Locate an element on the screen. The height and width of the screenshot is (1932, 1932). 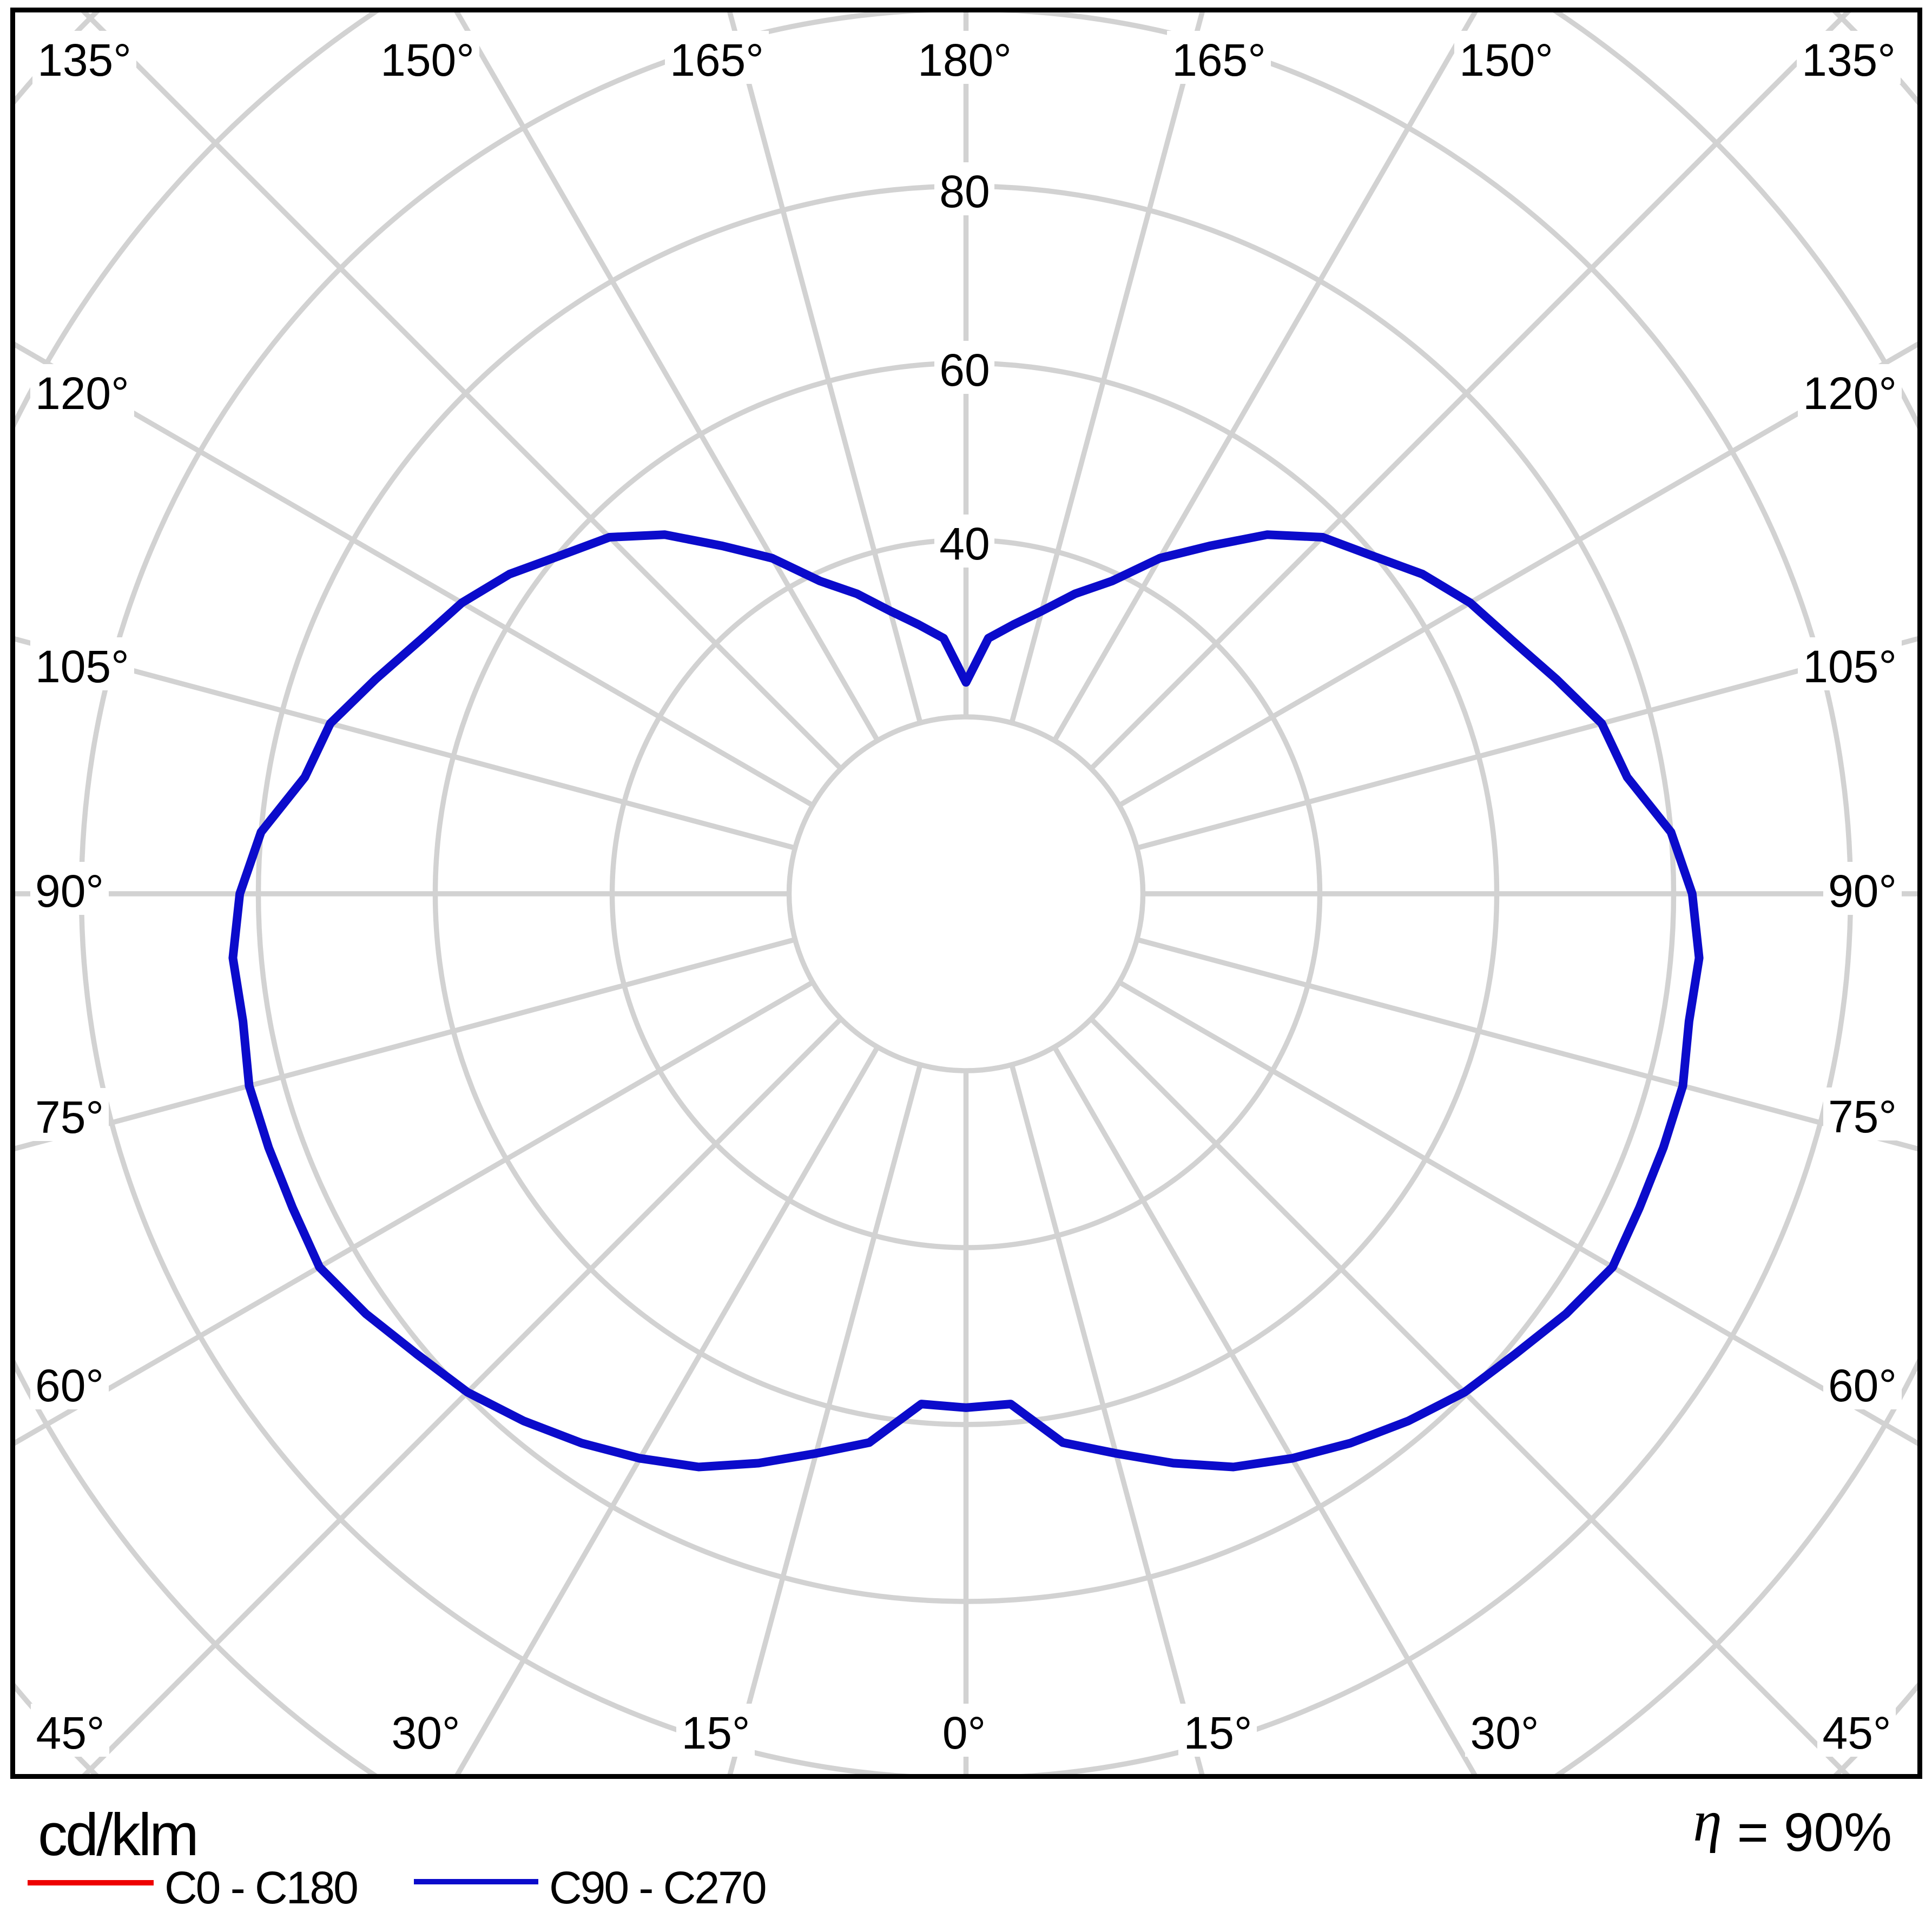
svg-text: cd/klm is located at coordinates (117, 1835).